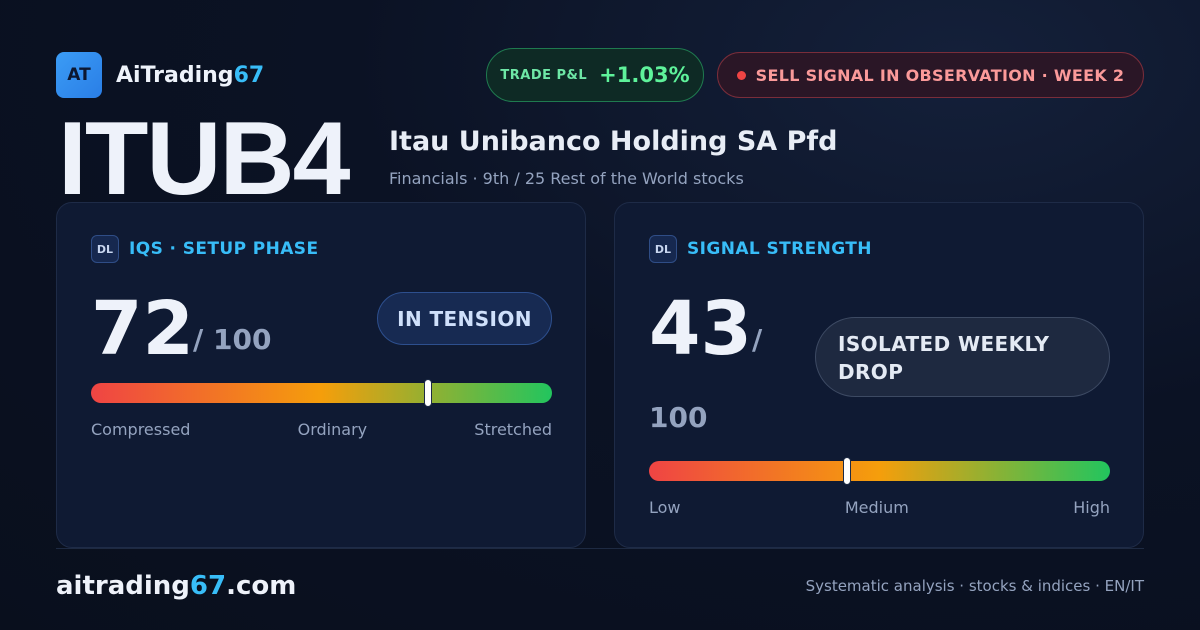 The height and width of the screenshot is (630, 1200). I want to click on iqs-score: 72, so click(142, 329).